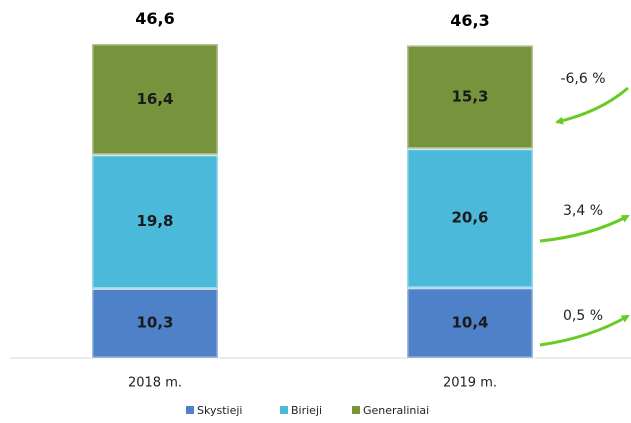 The height and width of the screenshot is (423, 631). What do you see at coordinates (396, 410) in the screenshot?
I see `legend-label: Generaliniai` at bounding box center [396, 410].